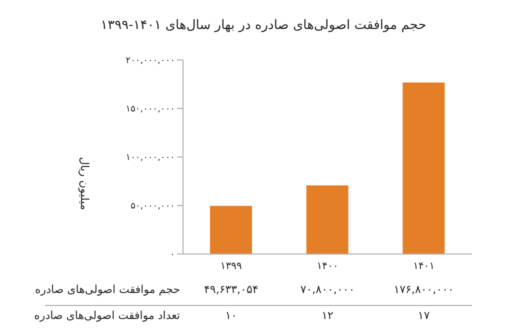 The height and width of the screenshot is (336, 527). What do you see at coordinates (327, 289) in the screenshot?
I see `data-label: ۷۰,۸۰۰,۰۰۰` at bounding box center [327, 289].